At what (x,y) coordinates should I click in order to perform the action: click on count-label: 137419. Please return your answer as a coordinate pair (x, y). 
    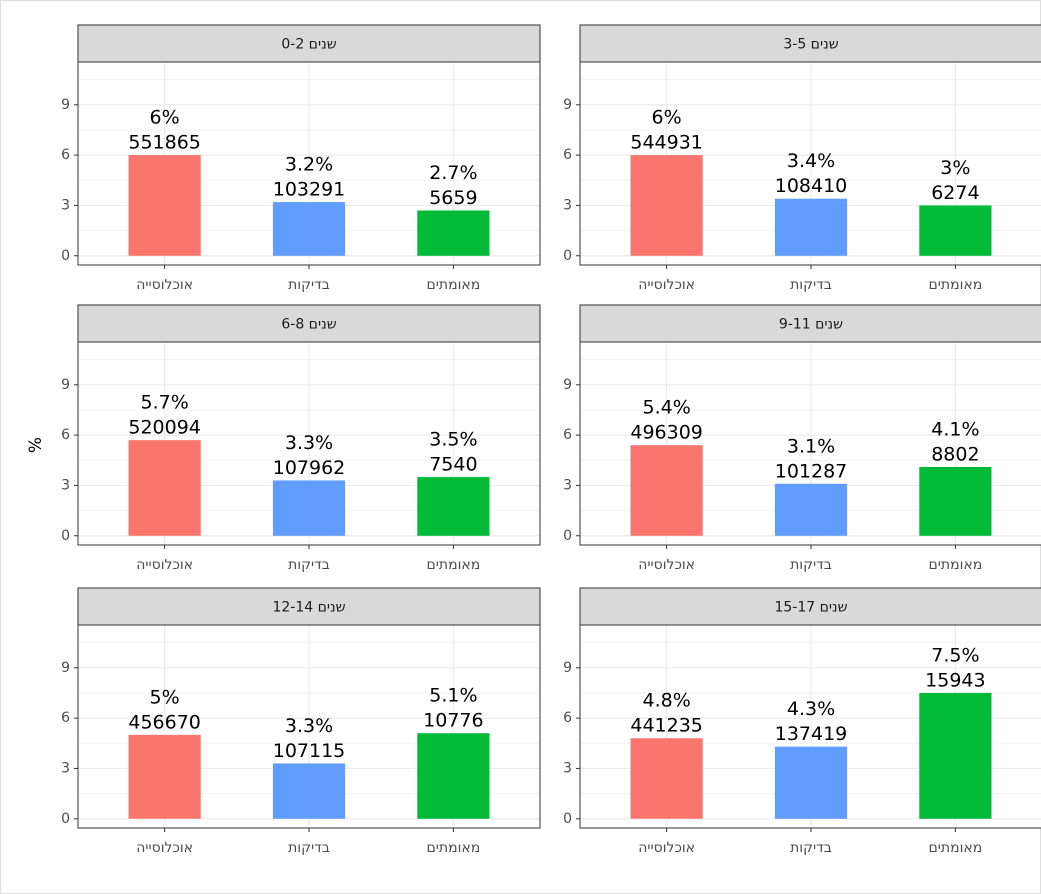
    Looking at the image, I should click on (811, 734).